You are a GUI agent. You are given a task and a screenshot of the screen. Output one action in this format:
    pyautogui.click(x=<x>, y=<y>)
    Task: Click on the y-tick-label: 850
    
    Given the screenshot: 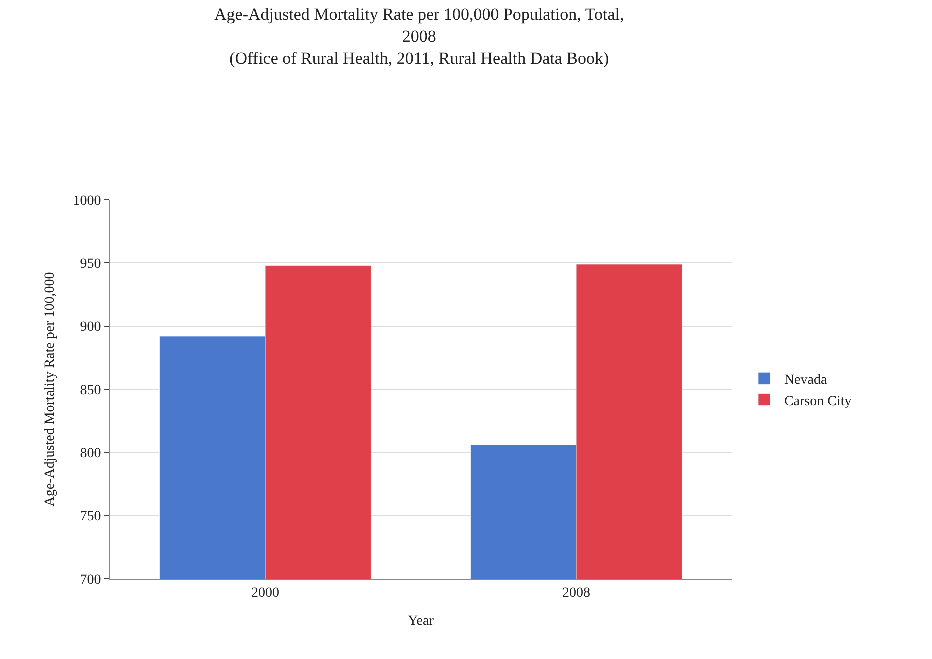 What is the action you would take?
    pyautogui.click(x=91, y=390)
    